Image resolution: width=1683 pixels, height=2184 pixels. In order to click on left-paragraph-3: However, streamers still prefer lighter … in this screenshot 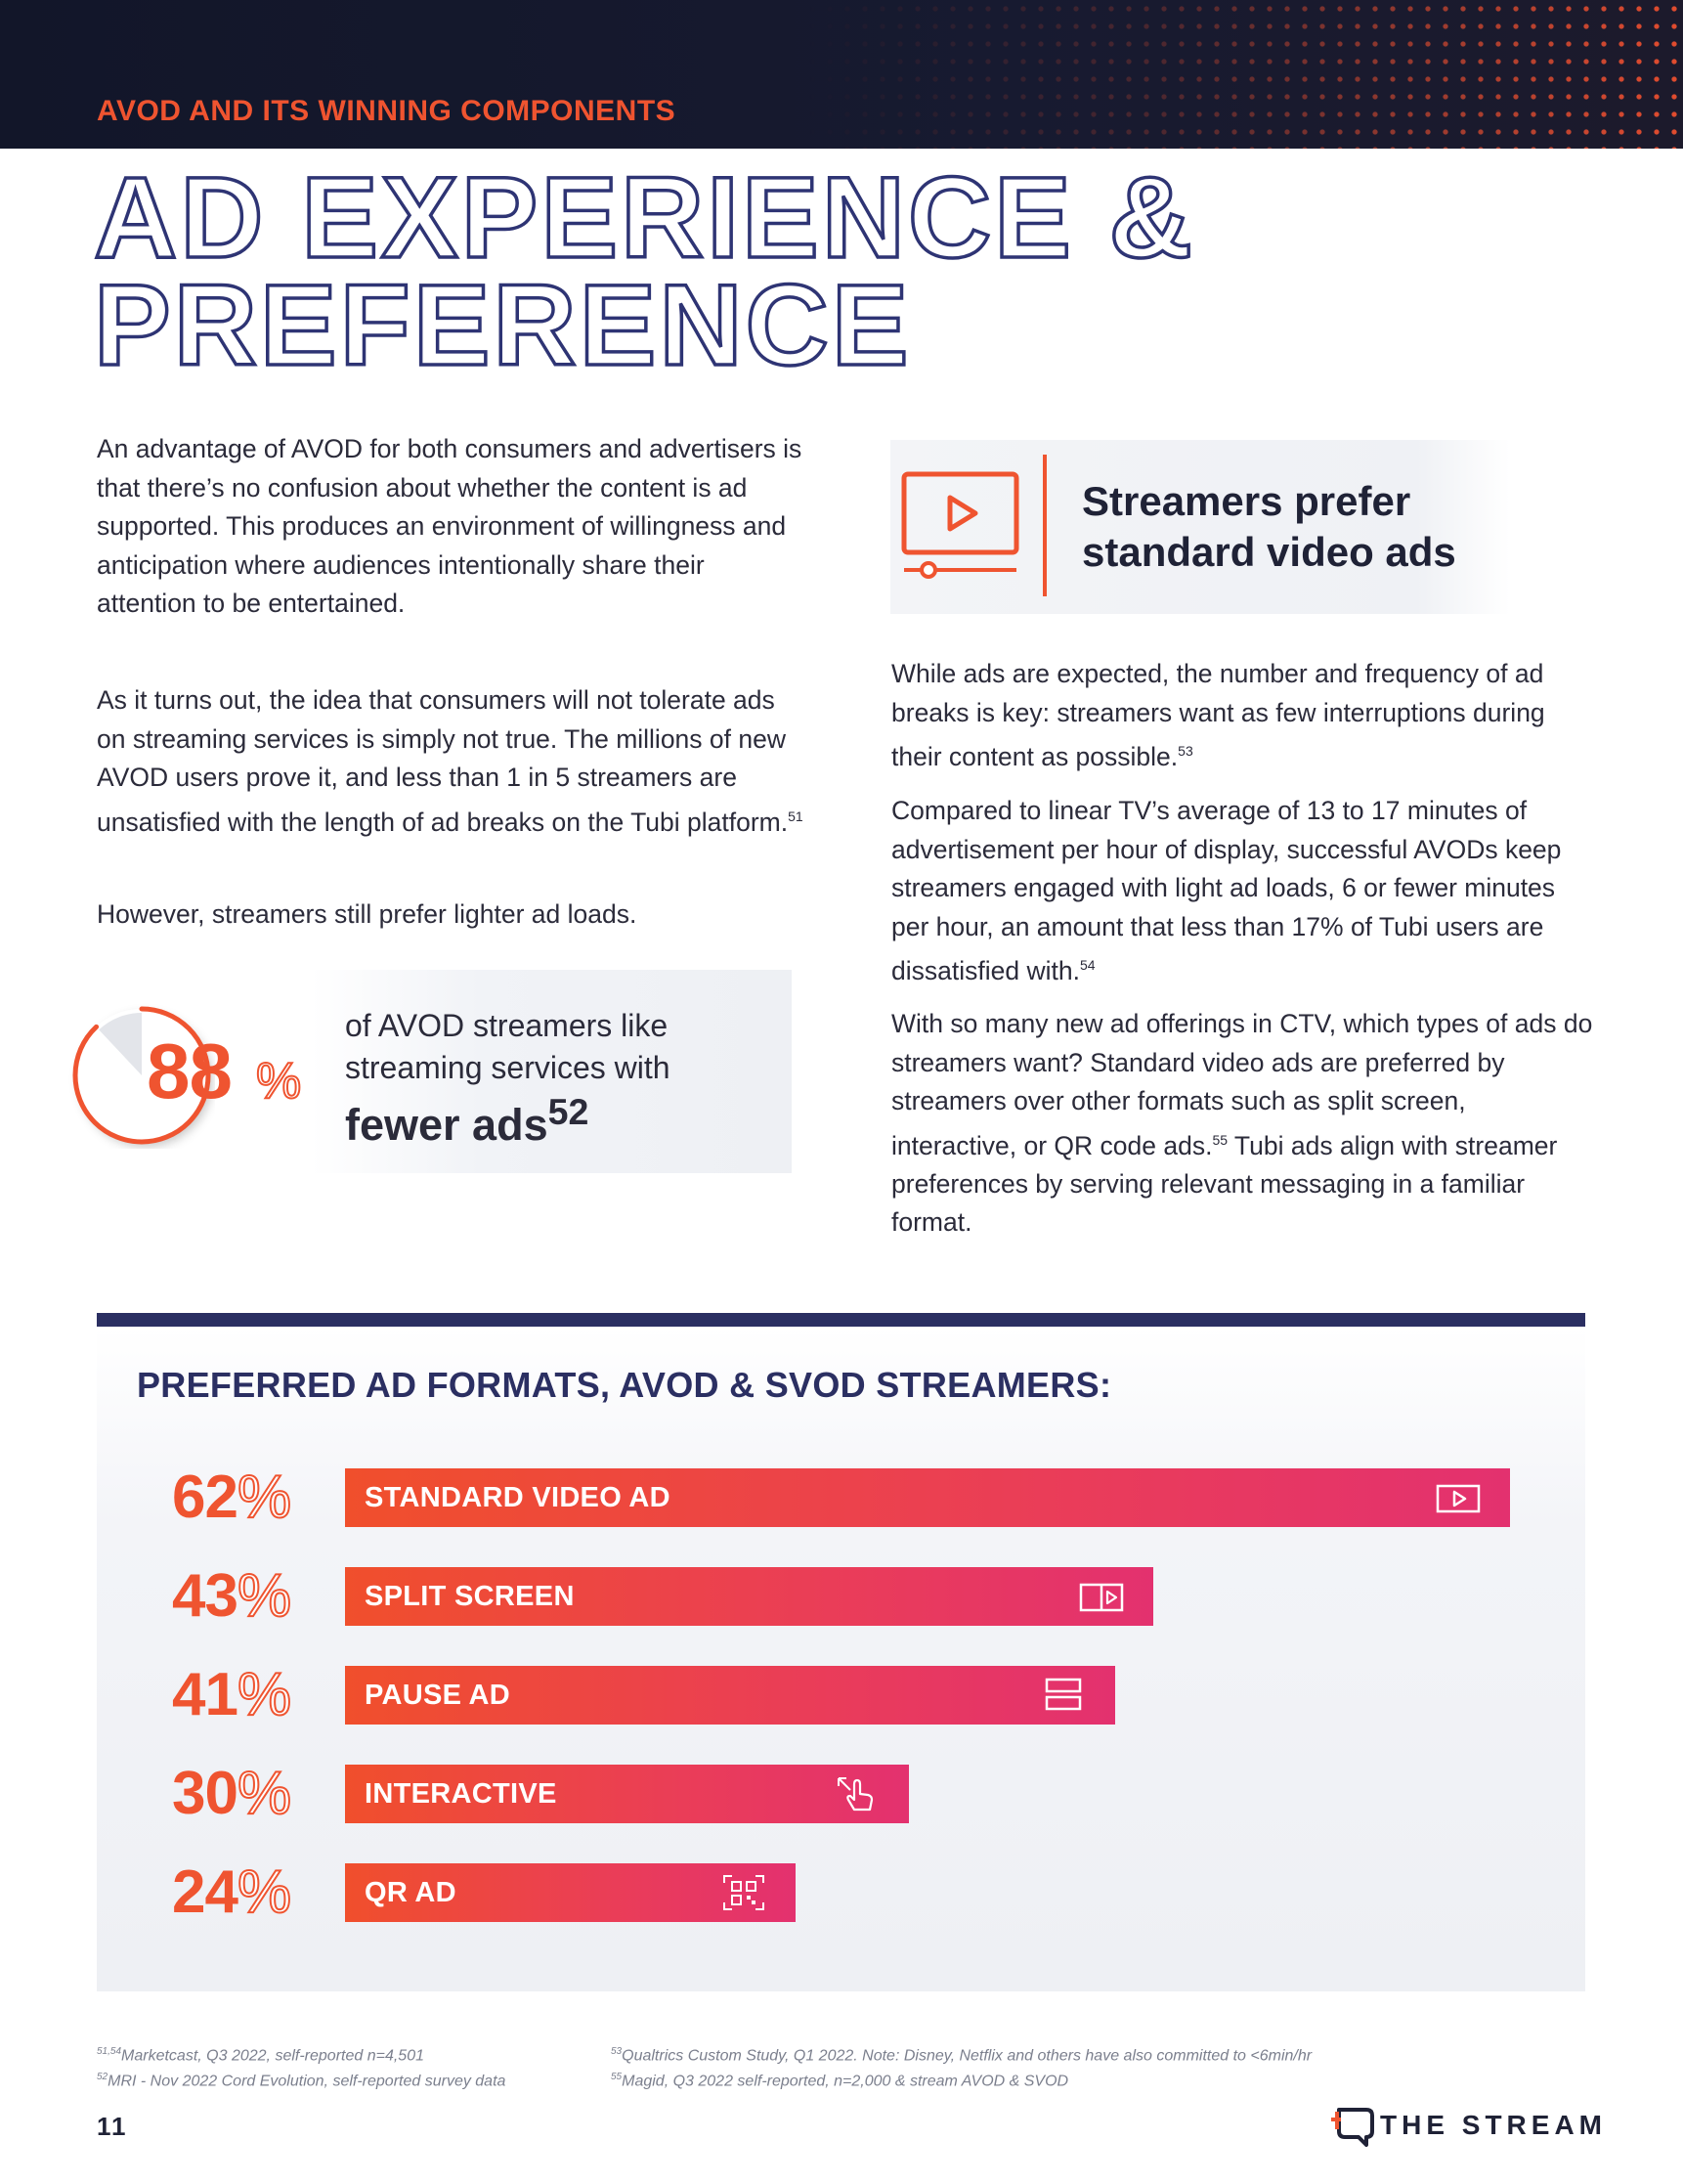, I will do `click(367, 914)`.